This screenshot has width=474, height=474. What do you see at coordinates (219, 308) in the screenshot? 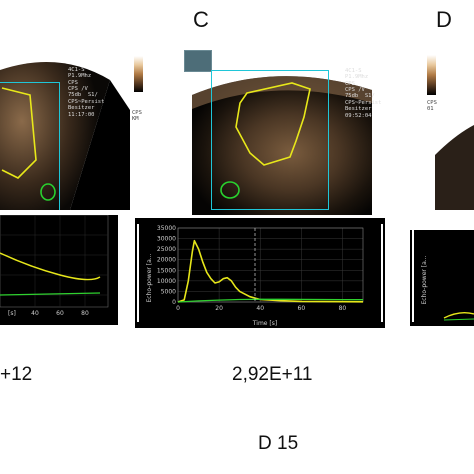
I see `x-tick-label: 20` at bounding box center [219, 308].